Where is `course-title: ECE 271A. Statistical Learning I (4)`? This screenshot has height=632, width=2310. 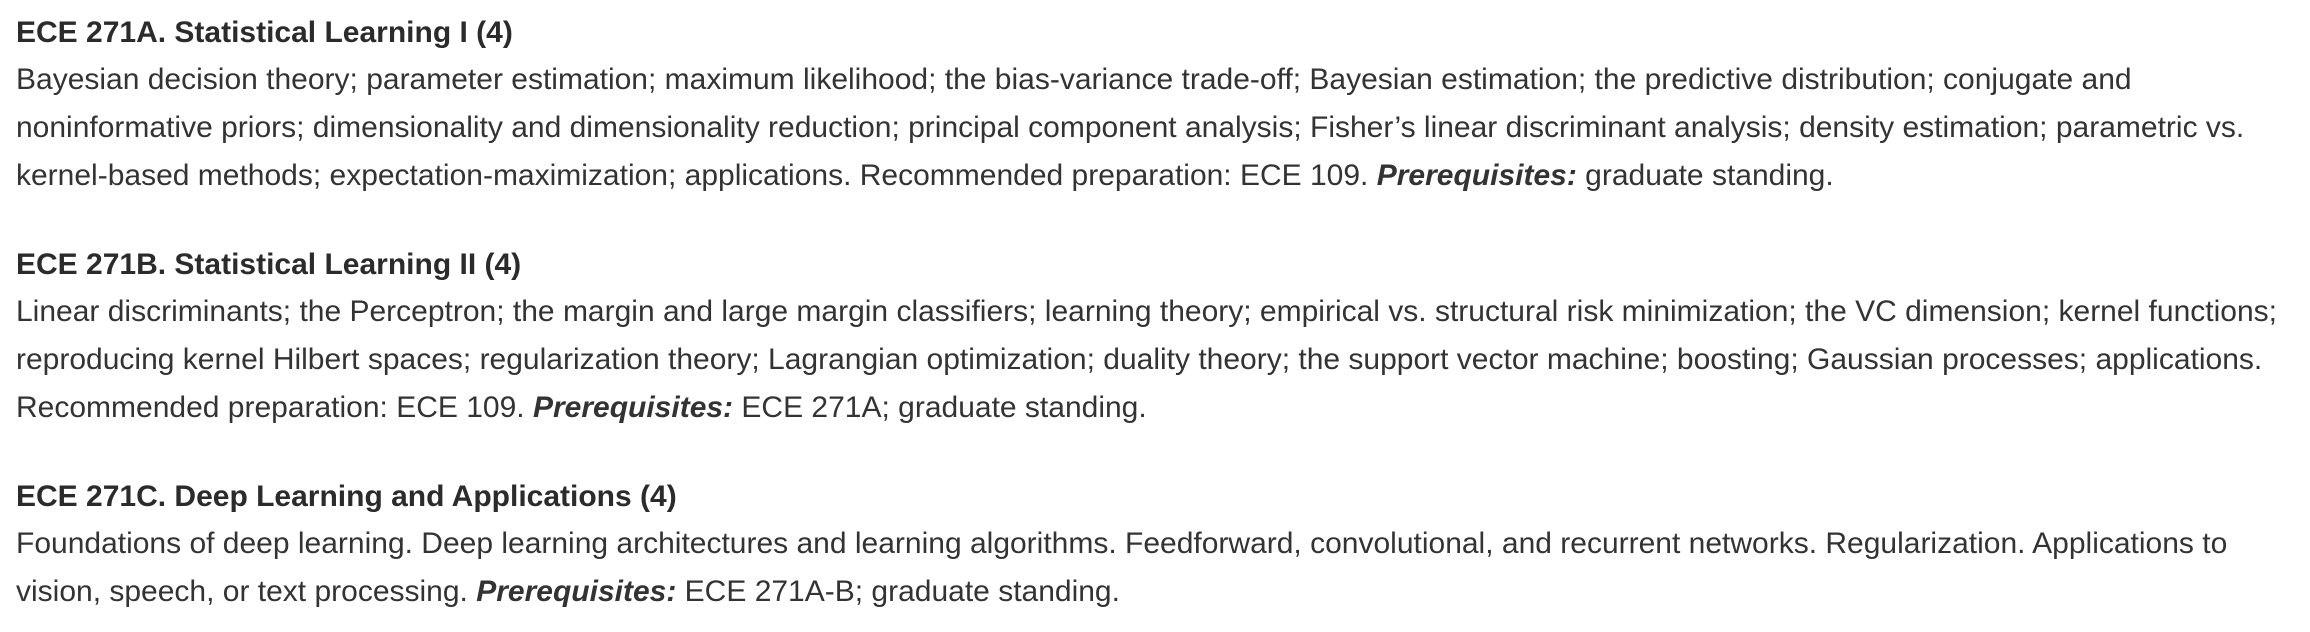
course-title: ECE 271A. Statistical Learning I (4) is located at coordinates (264, 32).